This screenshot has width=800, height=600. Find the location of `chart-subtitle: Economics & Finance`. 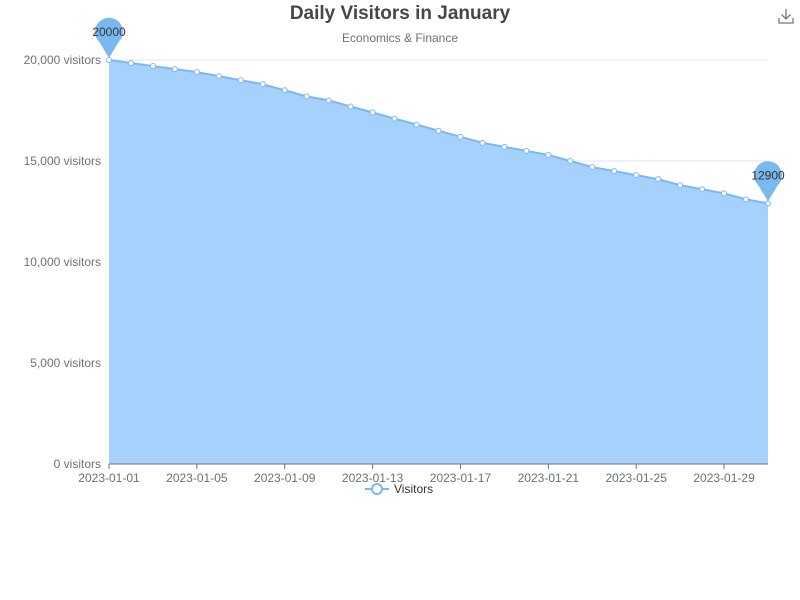

chart-subtitle: Economics & Finance is located at coordinates (400, 38).